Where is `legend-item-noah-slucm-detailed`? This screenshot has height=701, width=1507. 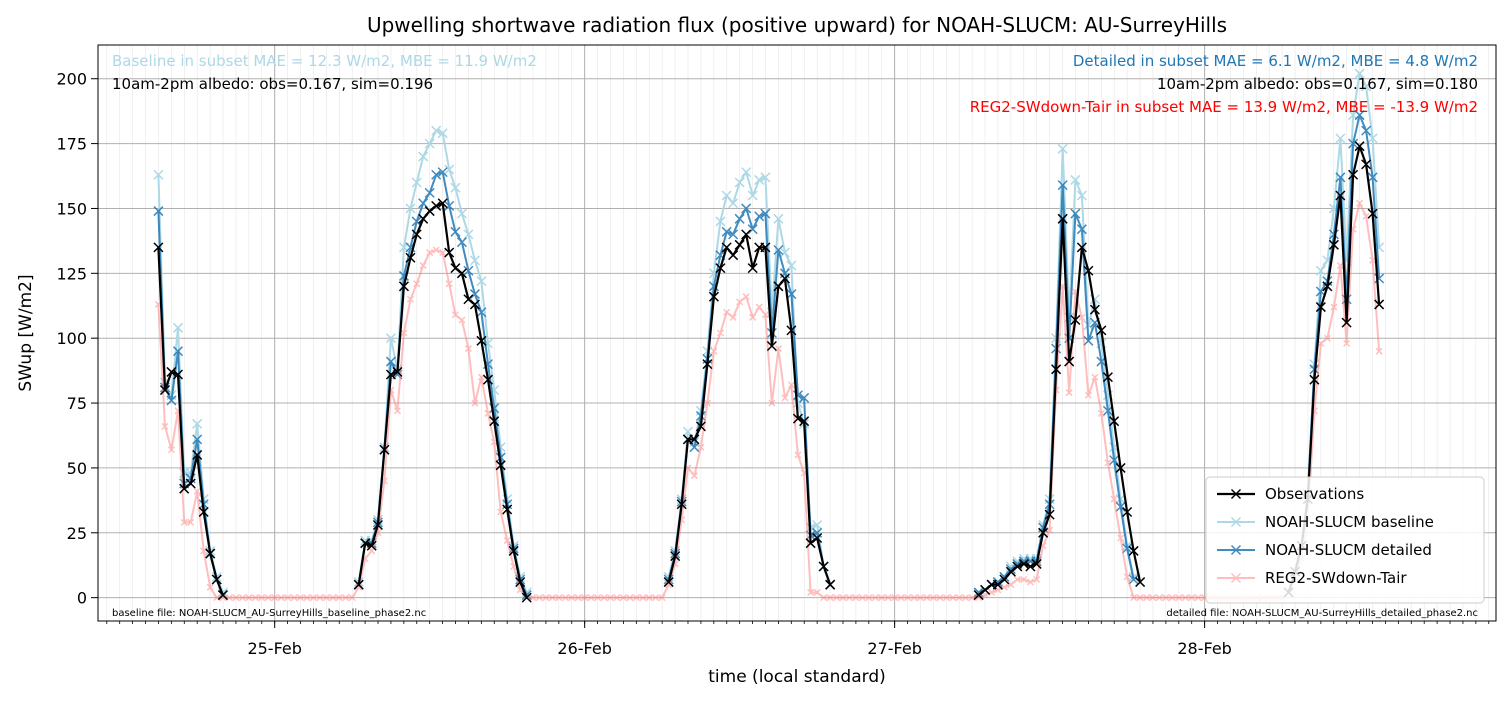
legend-item-noah-slucm-detailed is located at coordinates (1236, 550).